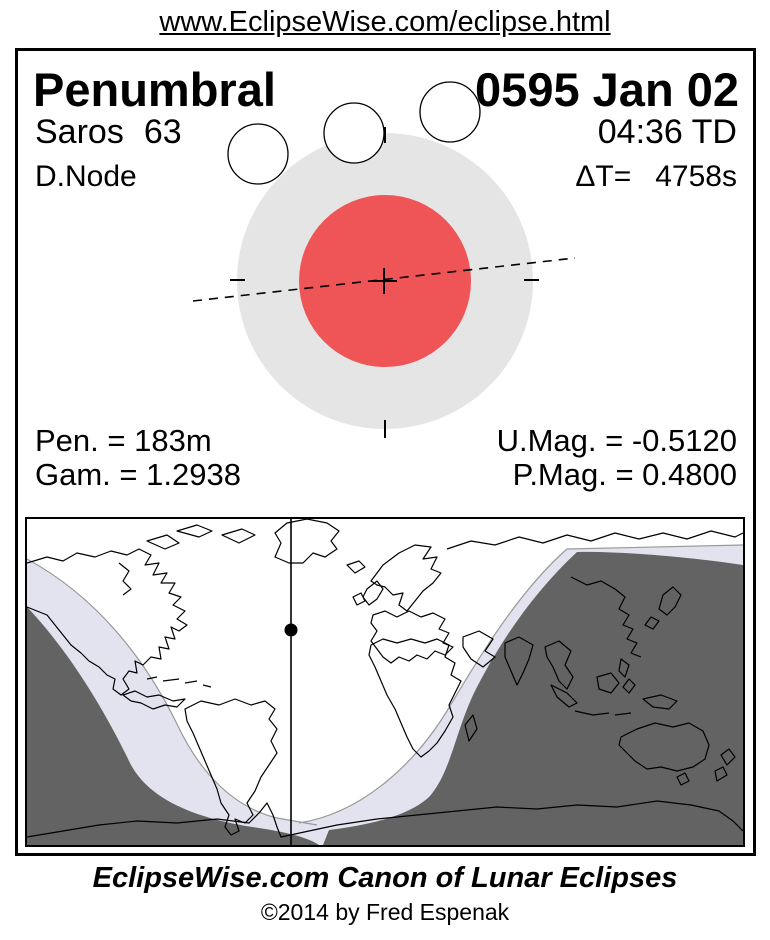 The height and width of the screenshot is (940, 770). What do you see at coordinates (594, 540) in the screenshot?
I see `russia-coast-outline` at bounding box center [594, 540].